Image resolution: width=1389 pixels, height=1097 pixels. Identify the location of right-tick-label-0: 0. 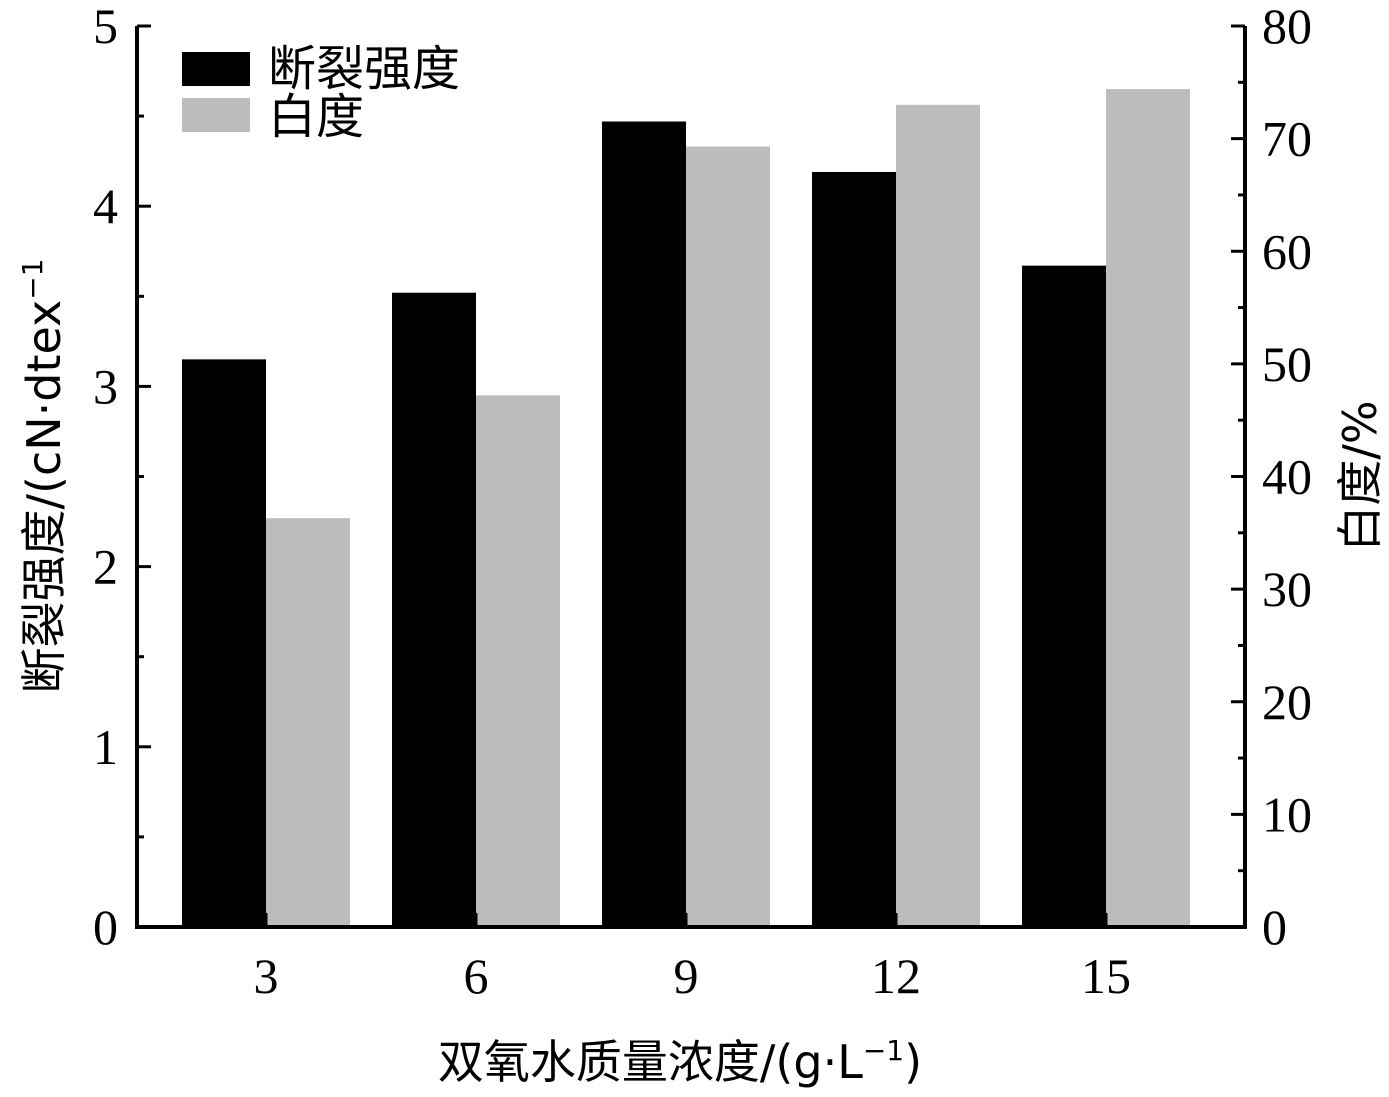
(1274, 927).